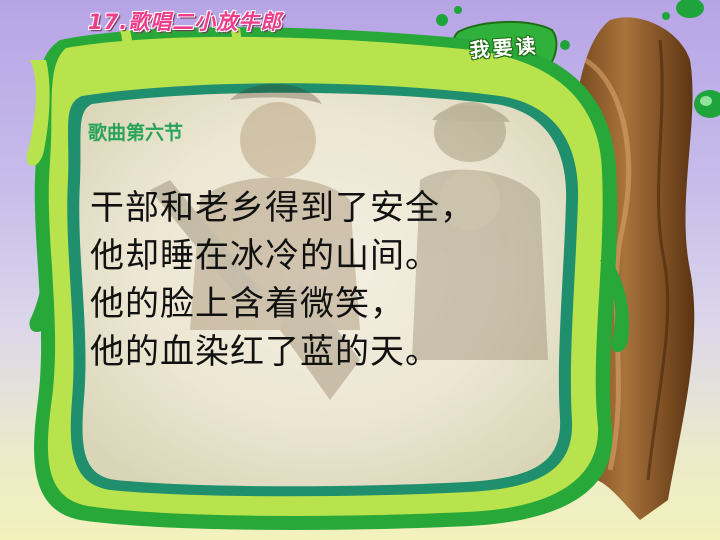  Describe the element at coordinates (568, 59) in the screenshot. I see `leaf-decorations` at that location.